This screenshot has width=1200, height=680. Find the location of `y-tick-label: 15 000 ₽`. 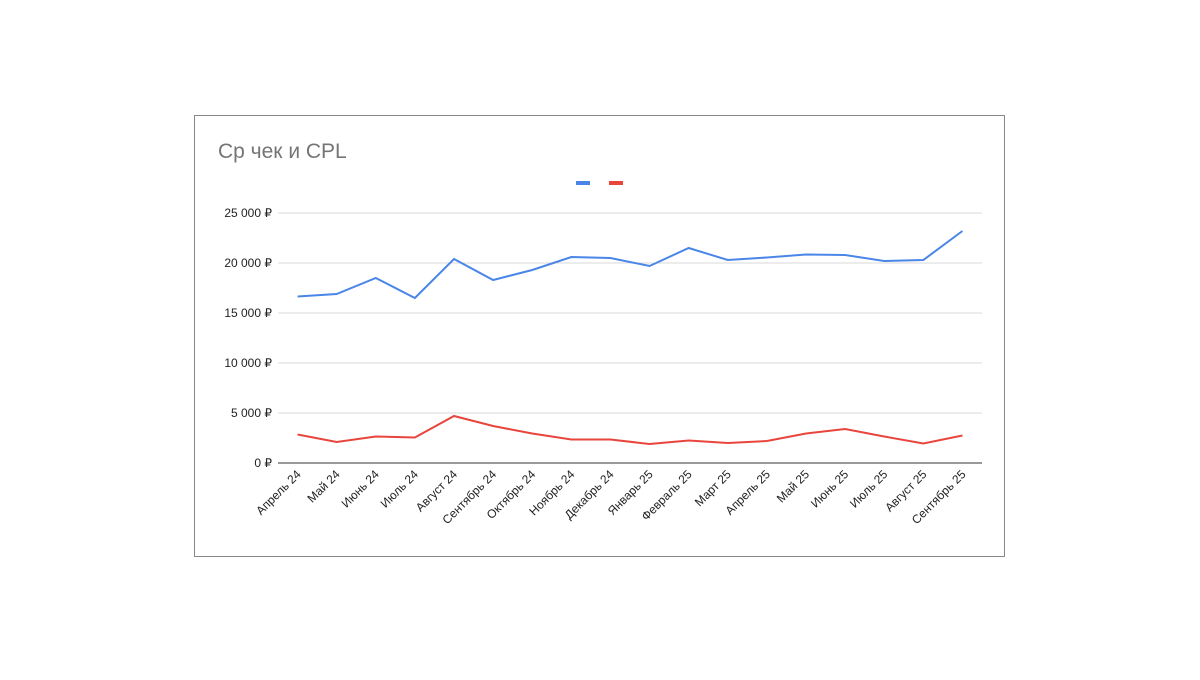

y-tick-label: 15 000 ₽ is located at coordinates (248, 313).